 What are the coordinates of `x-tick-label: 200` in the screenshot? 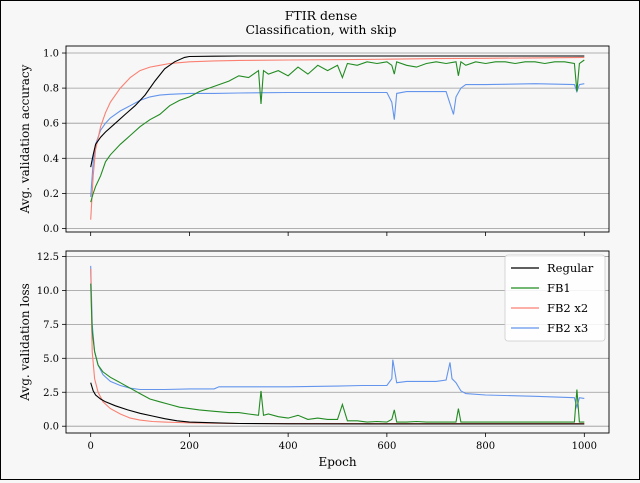 It's located at (189, 446).